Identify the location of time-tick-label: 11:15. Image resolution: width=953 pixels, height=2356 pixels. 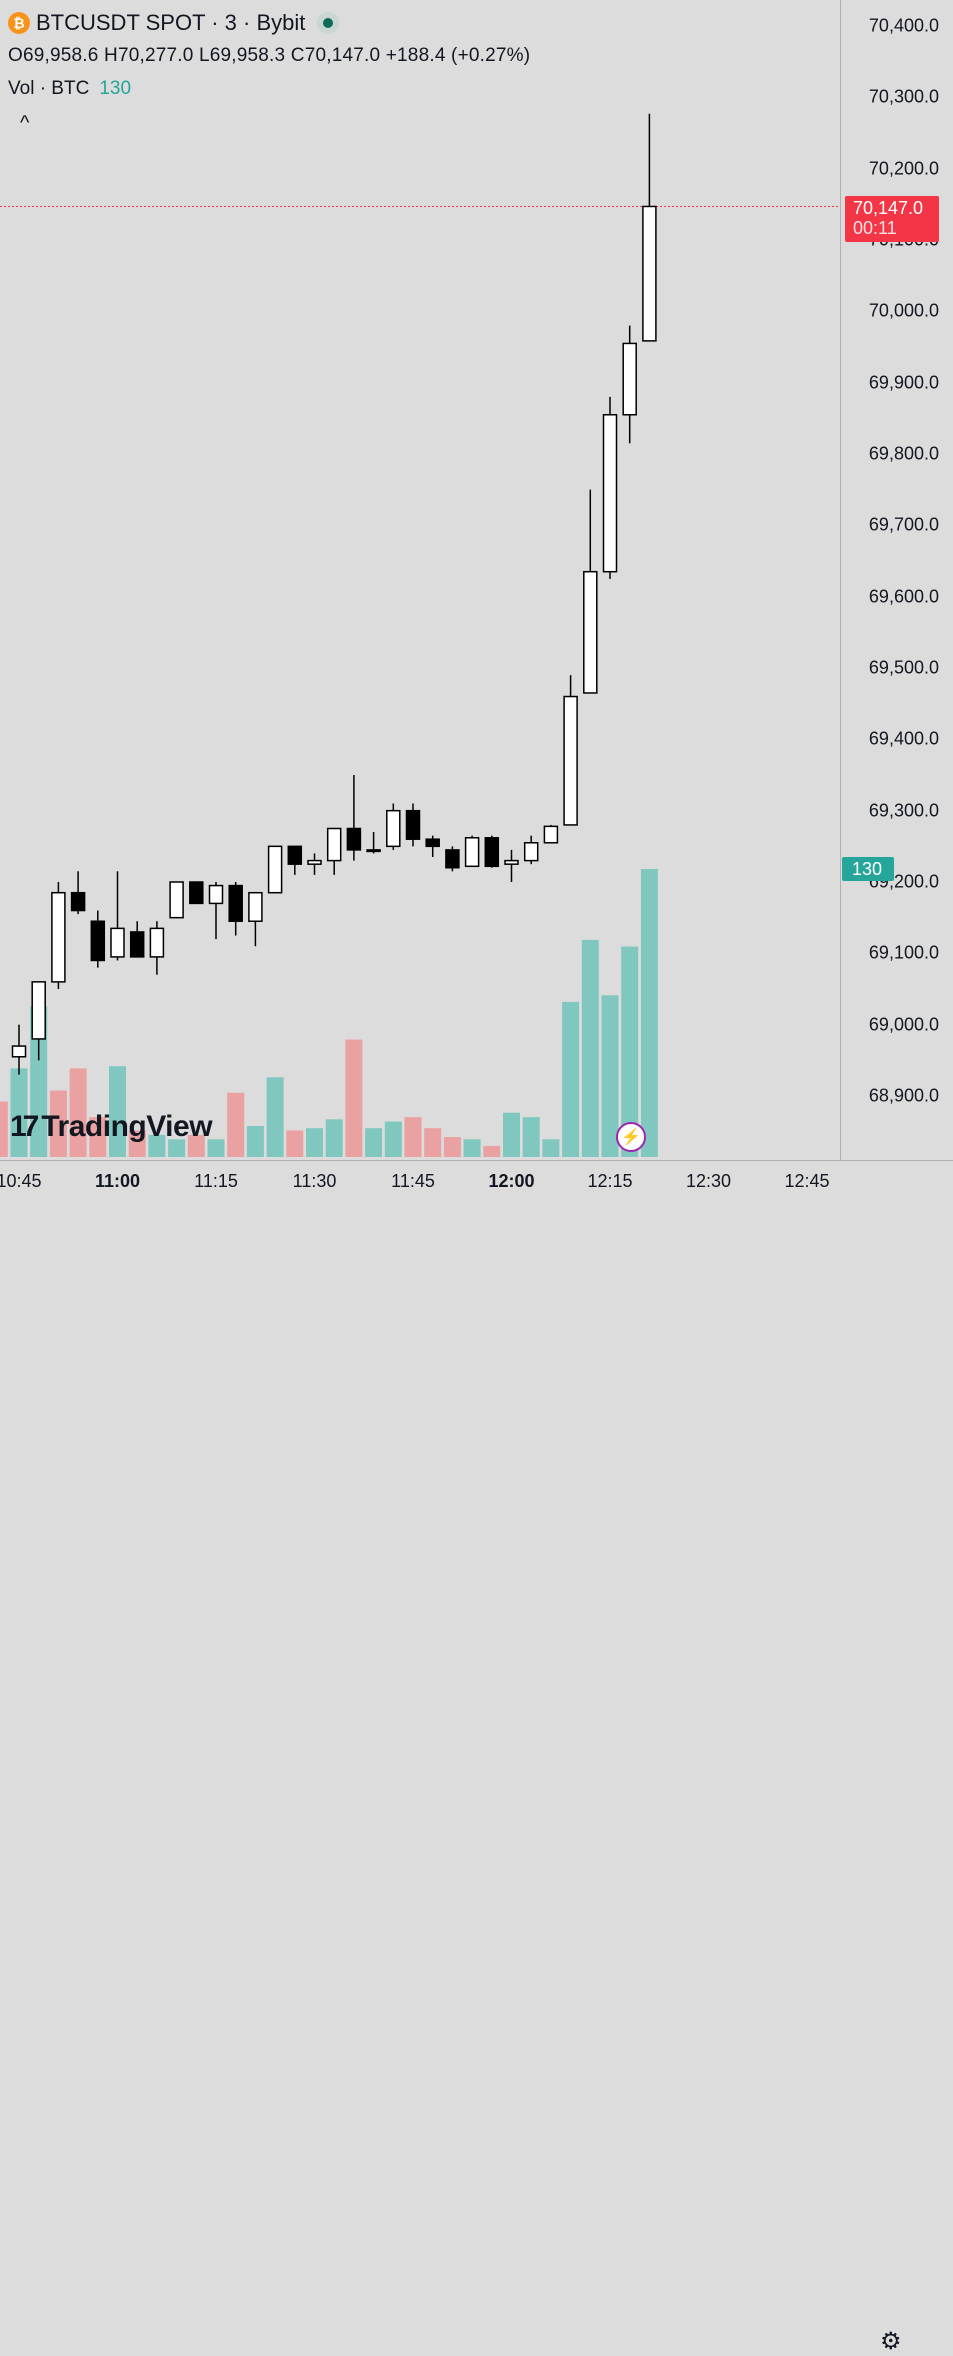
(216, 1181).